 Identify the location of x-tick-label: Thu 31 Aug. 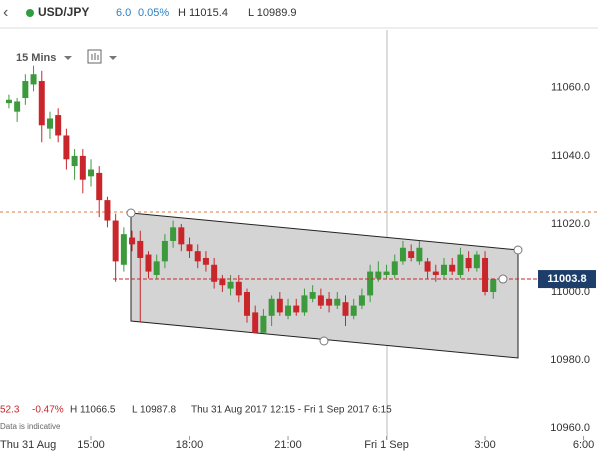
(28, 445).